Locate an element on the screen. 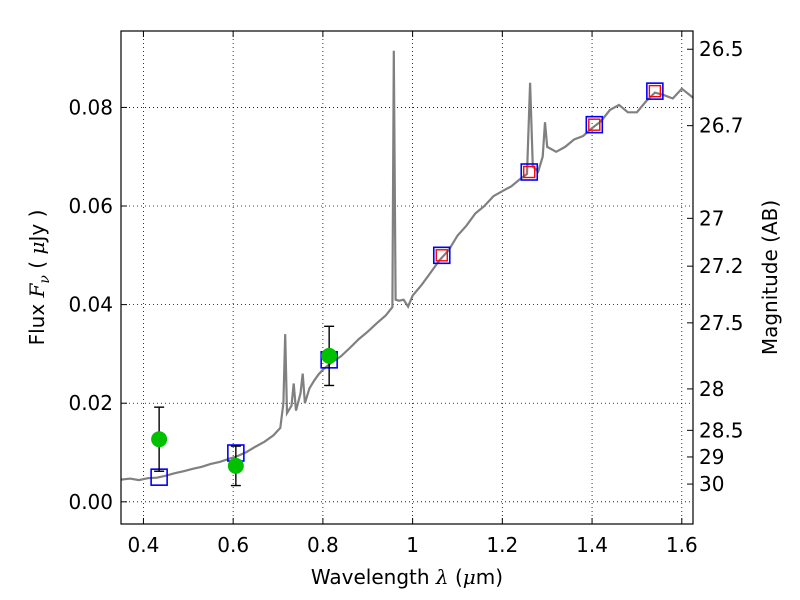  y-tick-label: 0.08 is located at coordinates (90, 107).